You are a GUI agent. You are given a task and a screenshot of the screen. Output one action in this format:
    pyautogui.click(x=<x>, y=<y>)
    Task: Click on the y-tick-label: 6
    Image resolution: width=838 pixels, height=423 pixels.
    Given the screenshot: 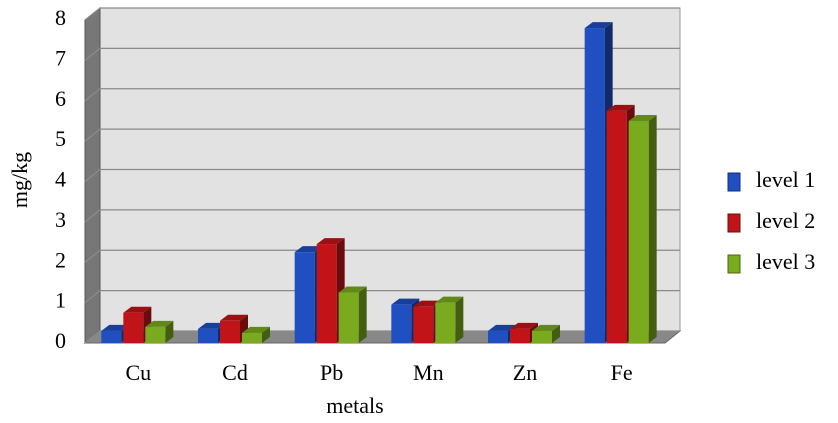 What is the action you would take?
    pyautogui.click(x=60, y=98)
    